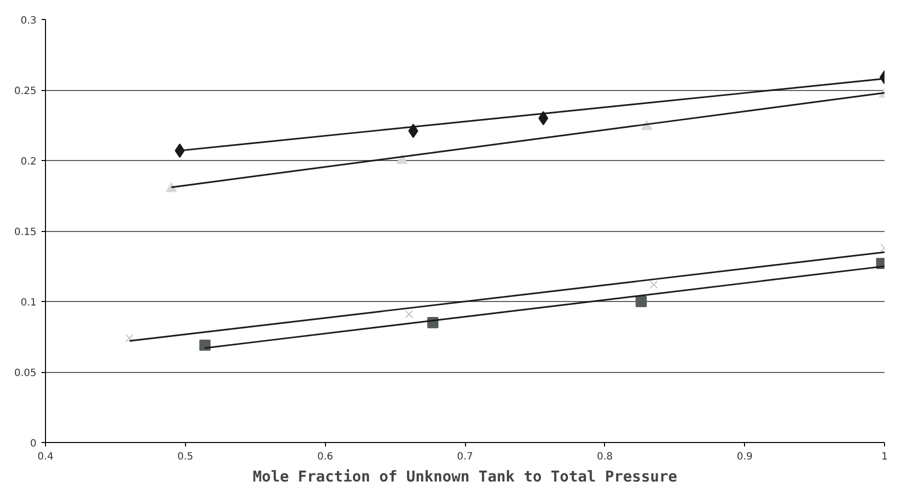 The width and height of the screenshot is (914, 496). What do you see at coordinates (884, 457) in the screenshot?
I see `x-tick-label: 1` at bounding box center [884, 457].